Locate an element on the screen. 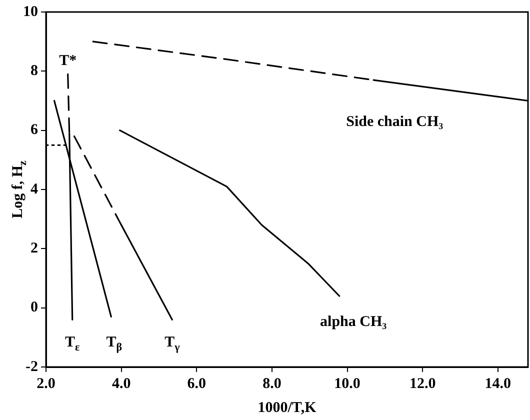  y-tick-label: 10 is located at coordinates (30, 12).